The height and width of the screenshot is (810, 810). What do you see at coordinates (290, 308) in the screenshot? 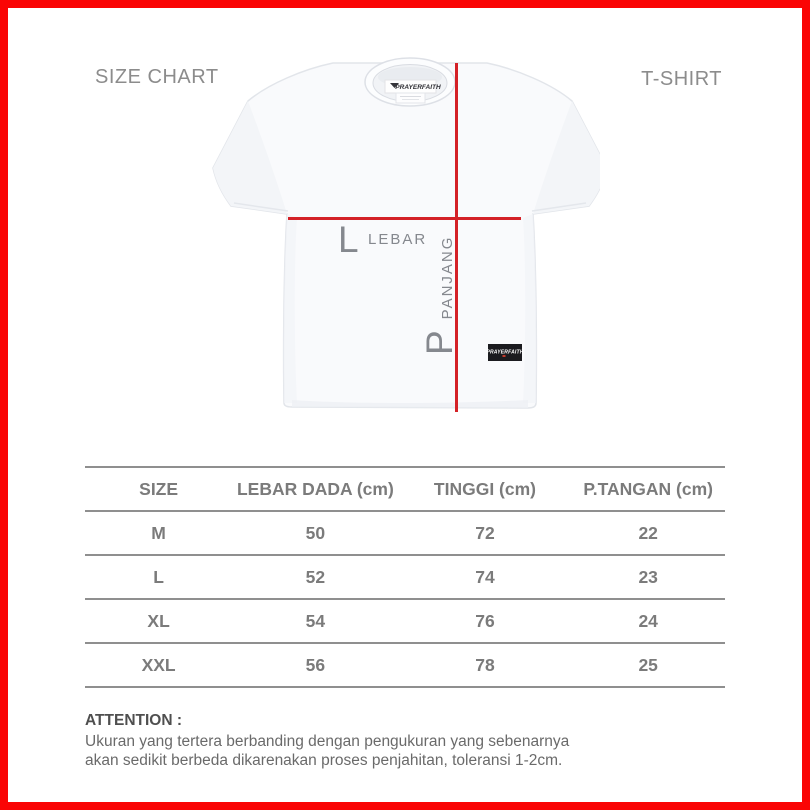
I see `left-body-shading` at bounding box center [290, 308].